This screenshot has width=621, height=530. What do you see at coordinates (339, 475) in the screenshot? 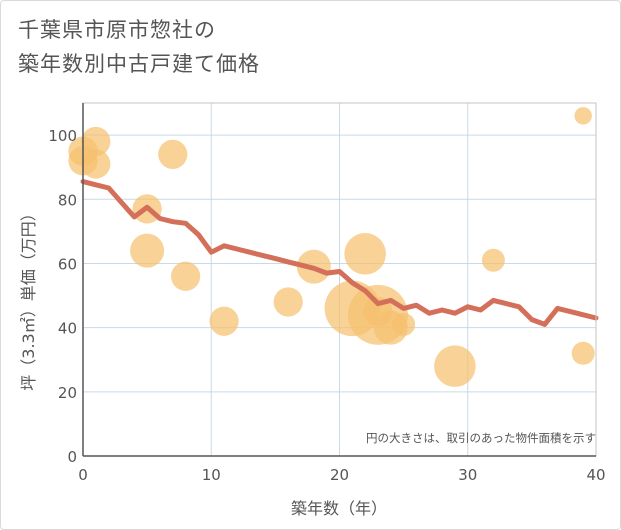
I see `x-tick-label: 20` at bounding box center [339, 475].